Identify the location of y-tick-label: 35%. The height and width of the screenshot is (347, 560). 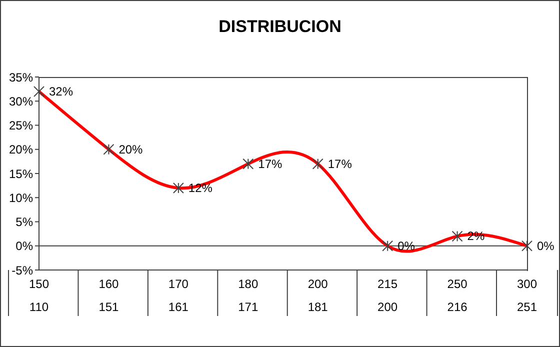
(21, 77).